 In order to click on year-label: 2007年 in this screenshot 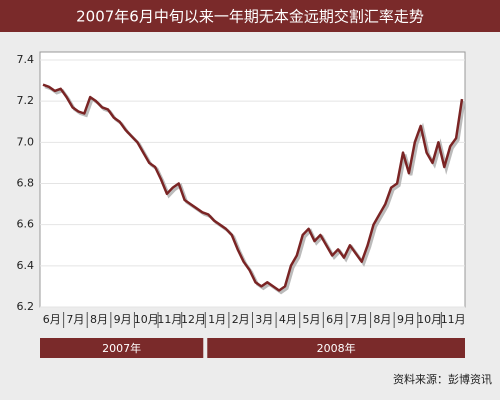, I will do `click(121, 348)`.